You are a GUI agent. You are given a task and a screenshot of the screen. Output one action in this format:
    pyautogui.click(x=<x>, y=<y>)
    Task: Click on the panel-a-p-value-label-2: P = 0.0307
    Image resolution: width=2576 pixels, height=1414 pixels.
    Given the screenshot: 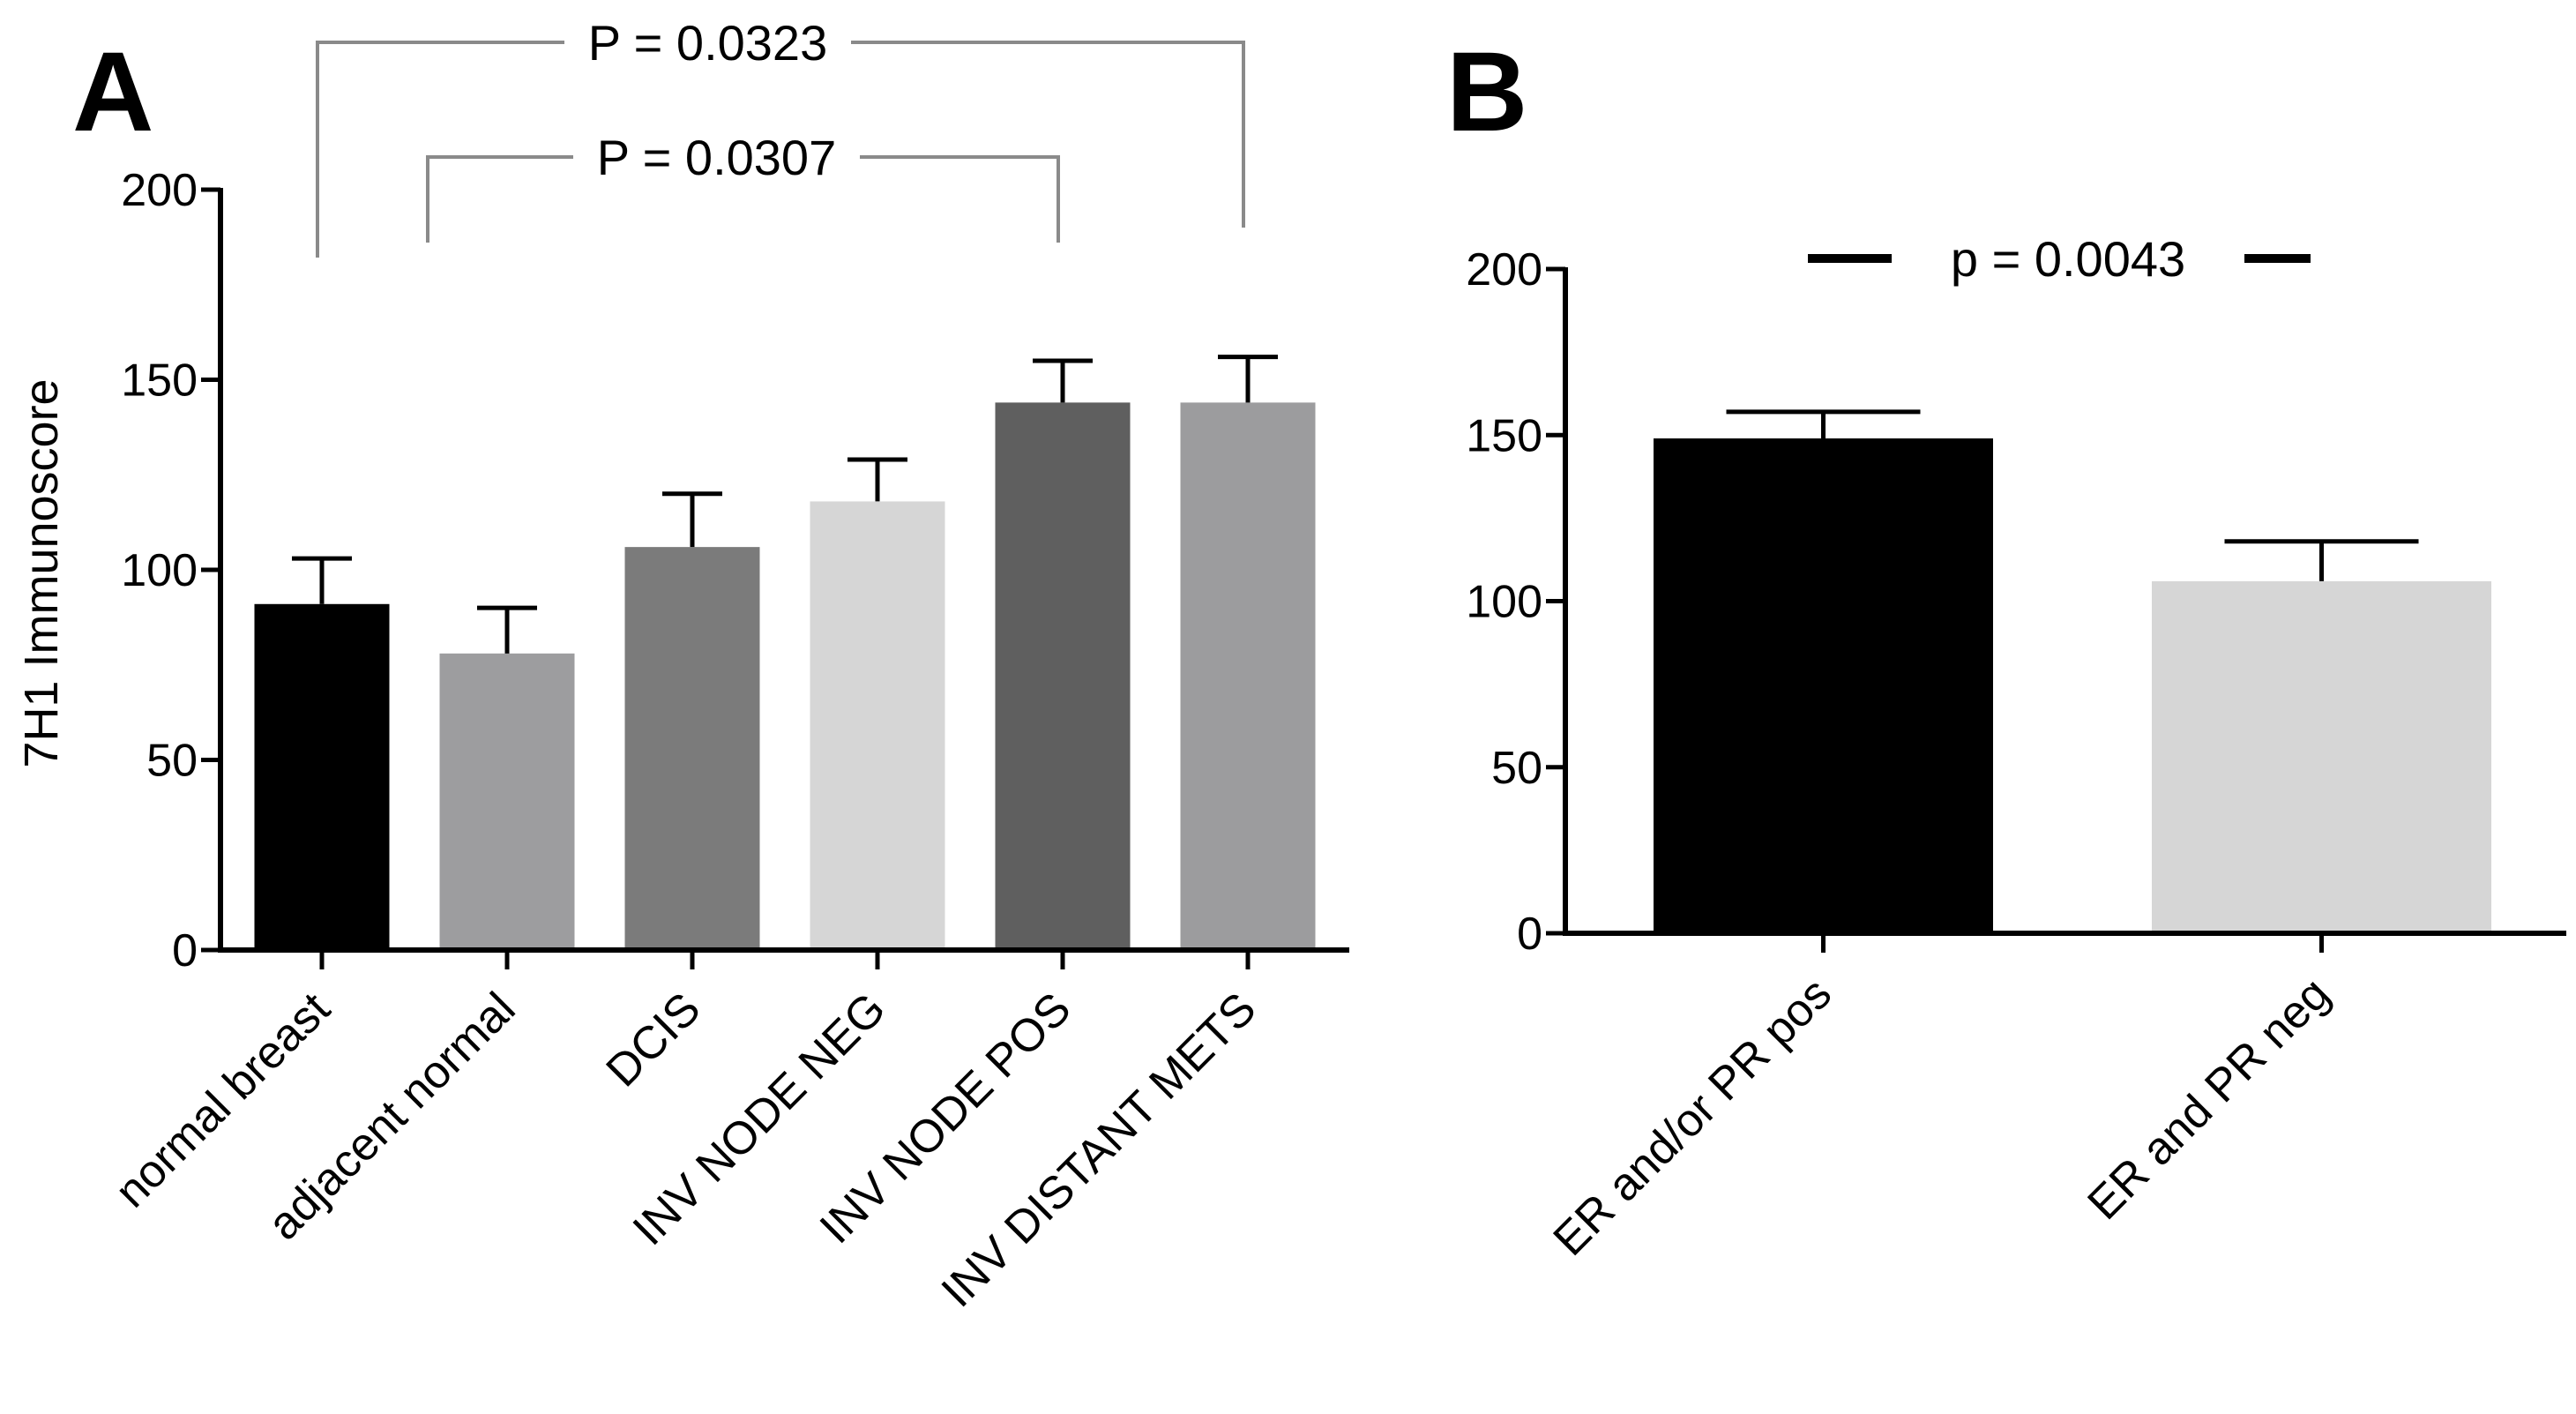 What is the action you would take?
    pyautogui.click(x=716, y=157)
    